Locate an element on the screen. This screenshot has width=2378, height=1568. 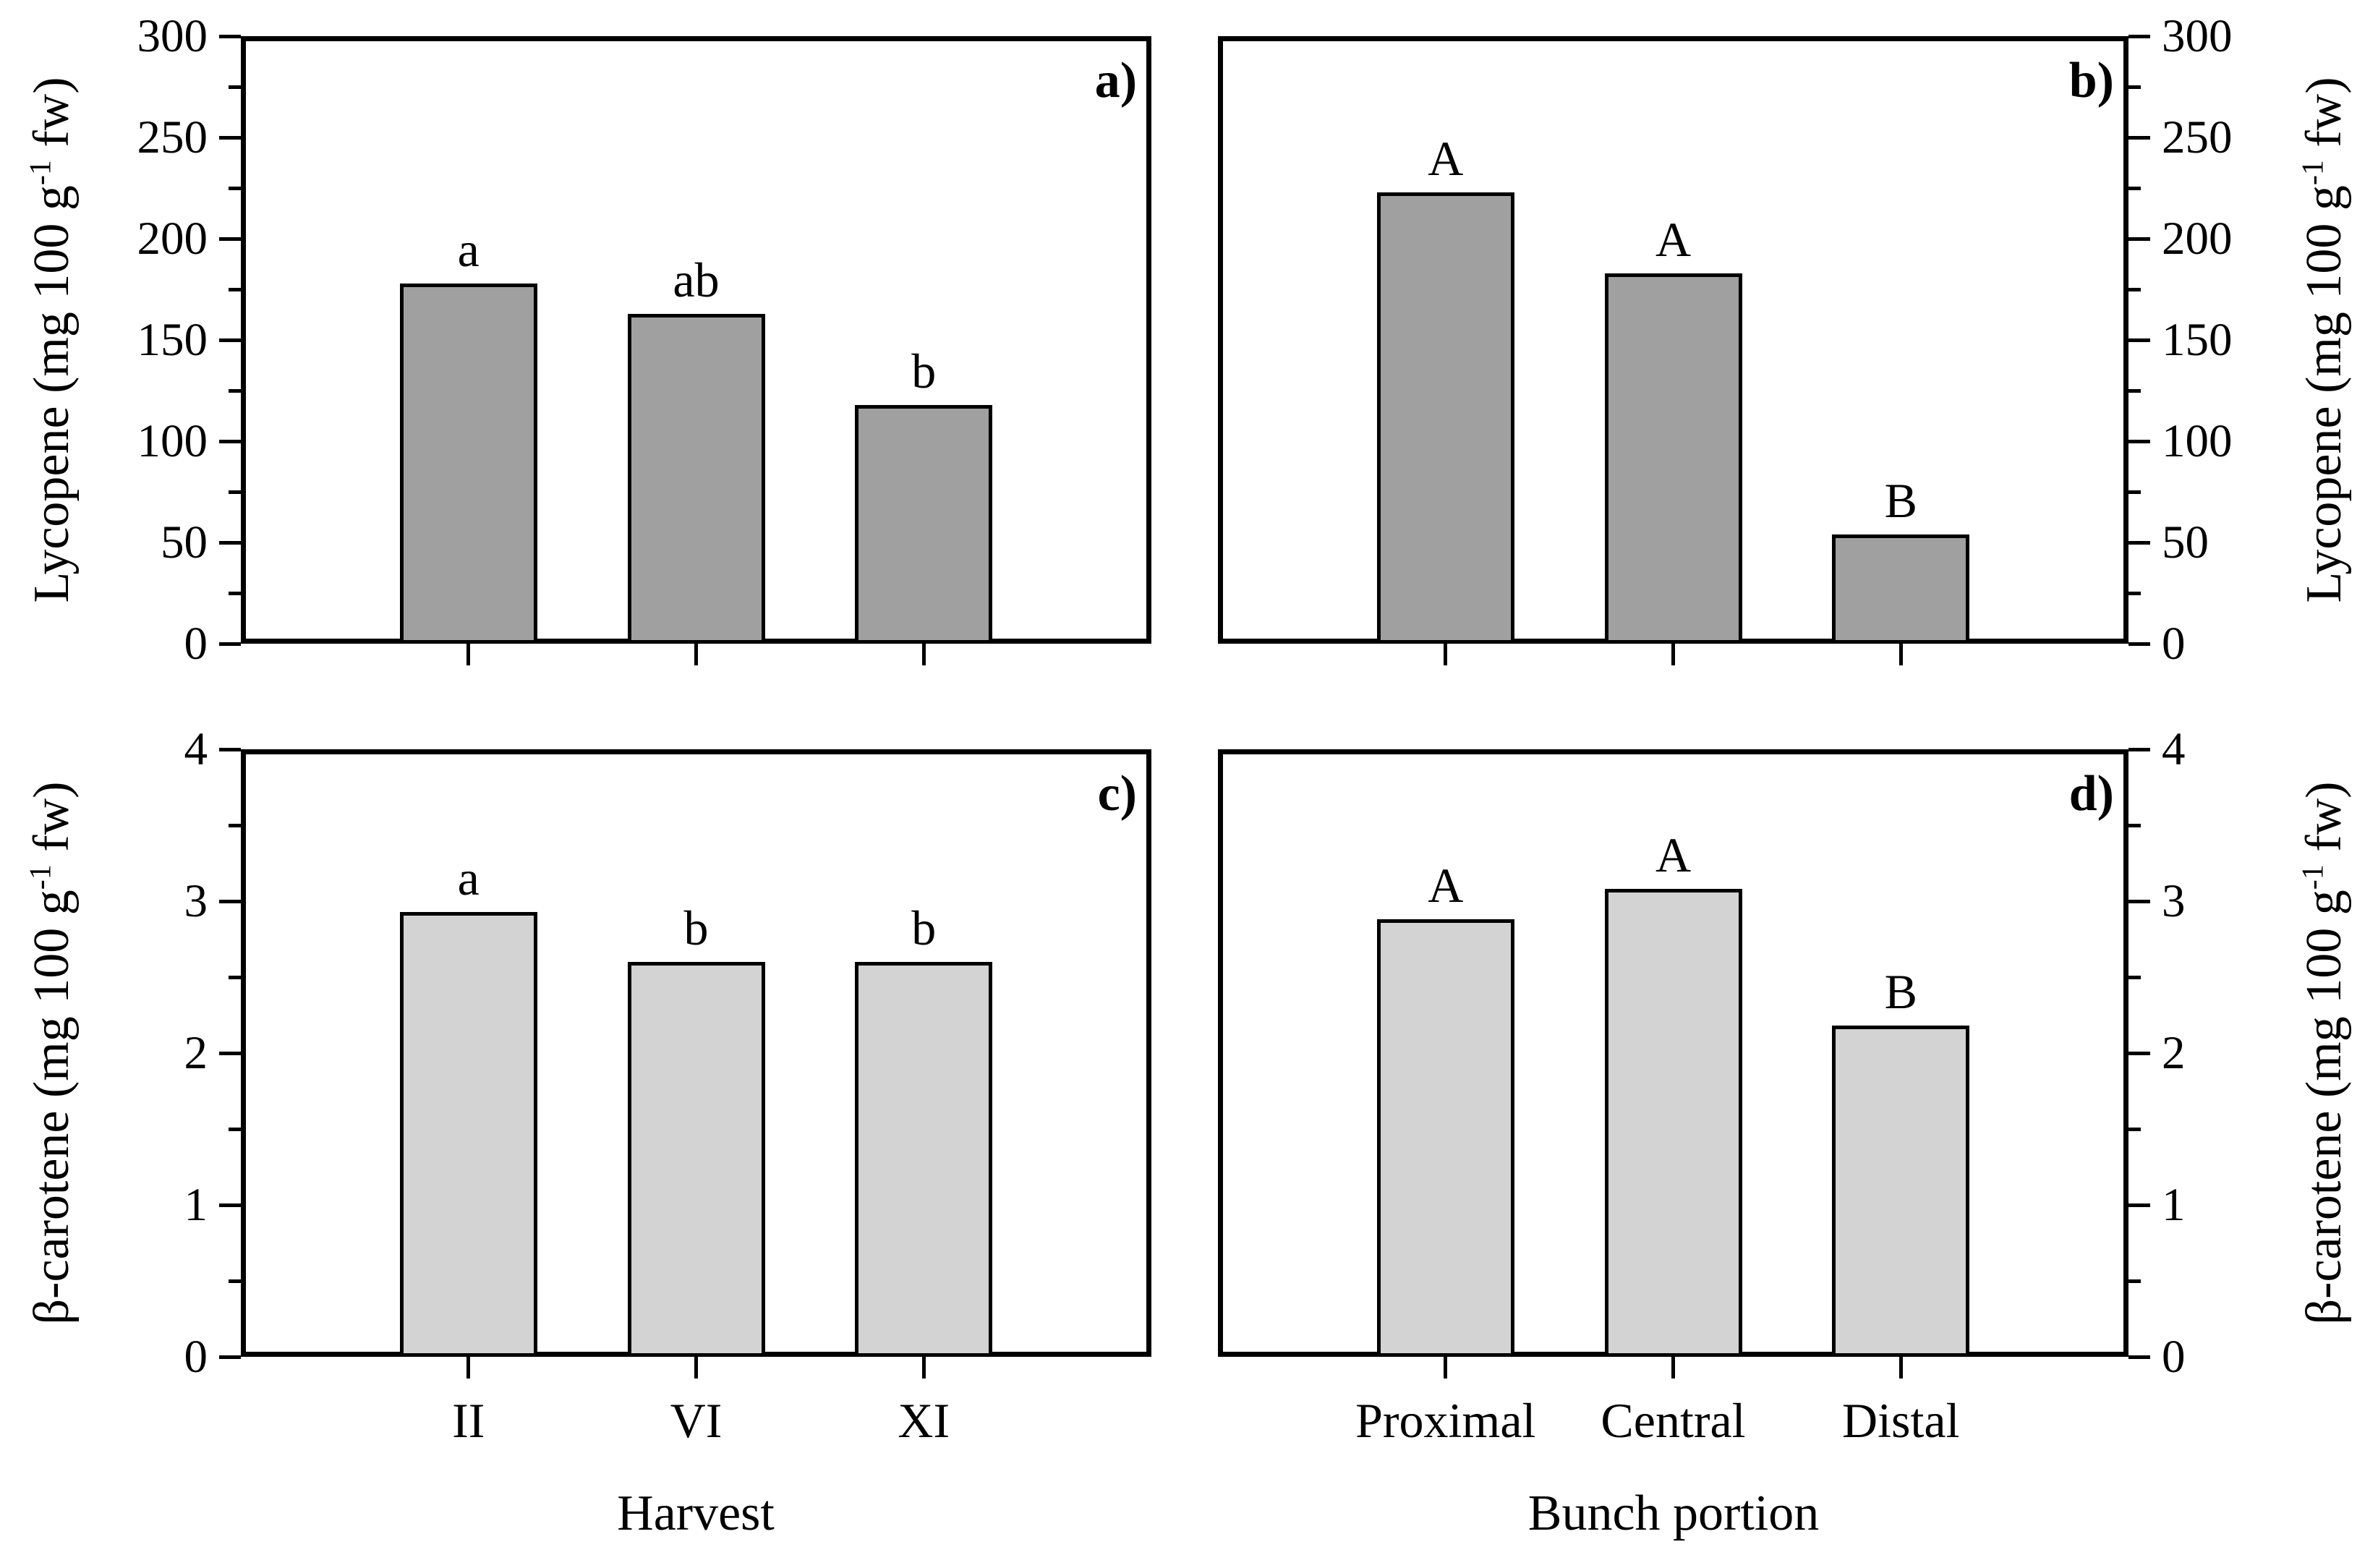
bar-a-VI is located at coordinates (696, 478).